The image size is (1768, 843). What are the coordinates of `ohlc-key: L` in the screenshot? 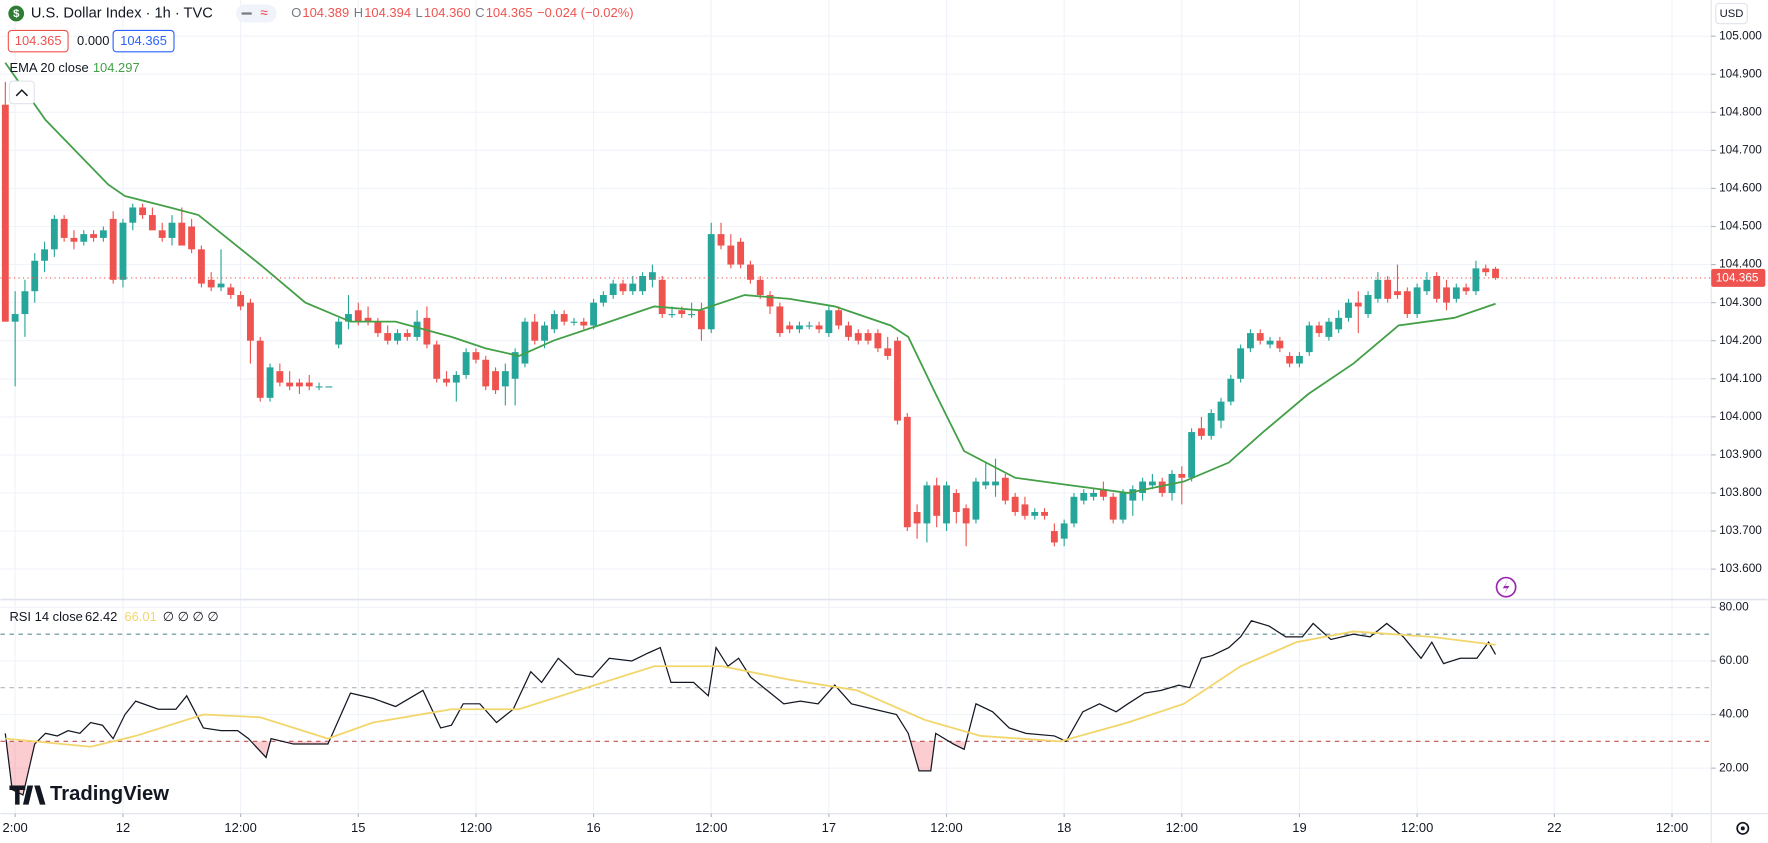 It's located at (419, 12).